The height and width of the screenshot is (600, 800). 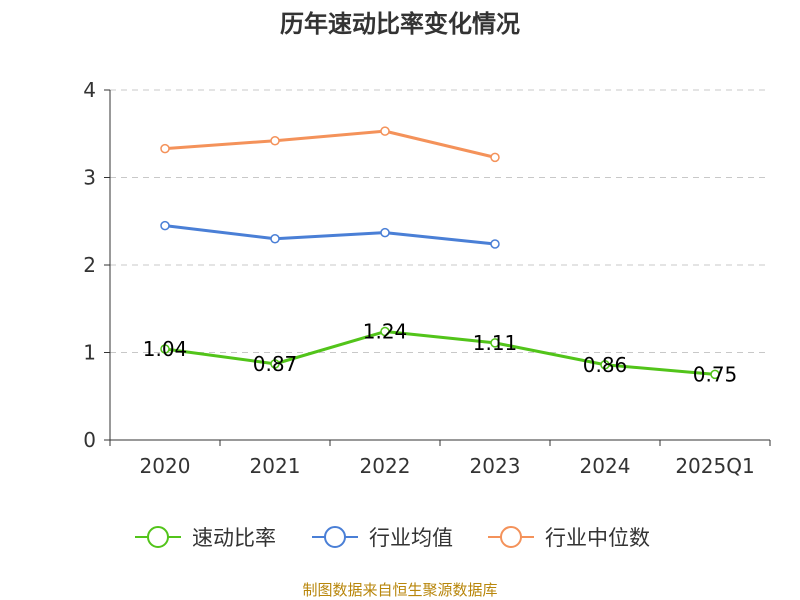 I want to click on y-tick-label: 4, so click(x=89, y=90).